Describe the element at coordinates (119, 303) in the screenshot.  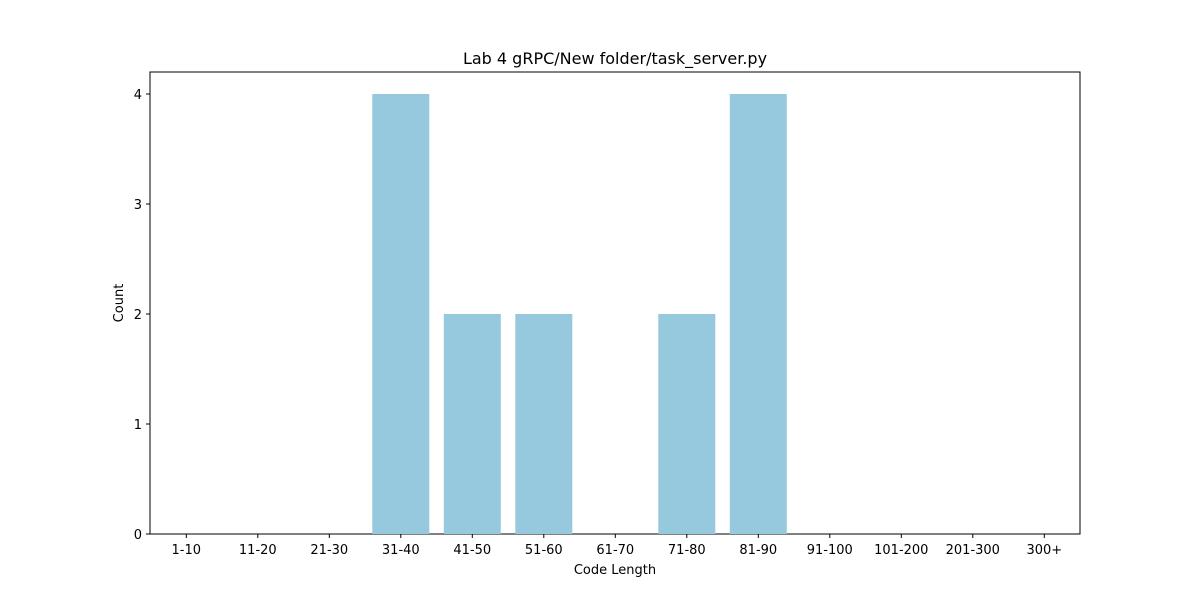
I see `y-axis-label: Count` at that location.